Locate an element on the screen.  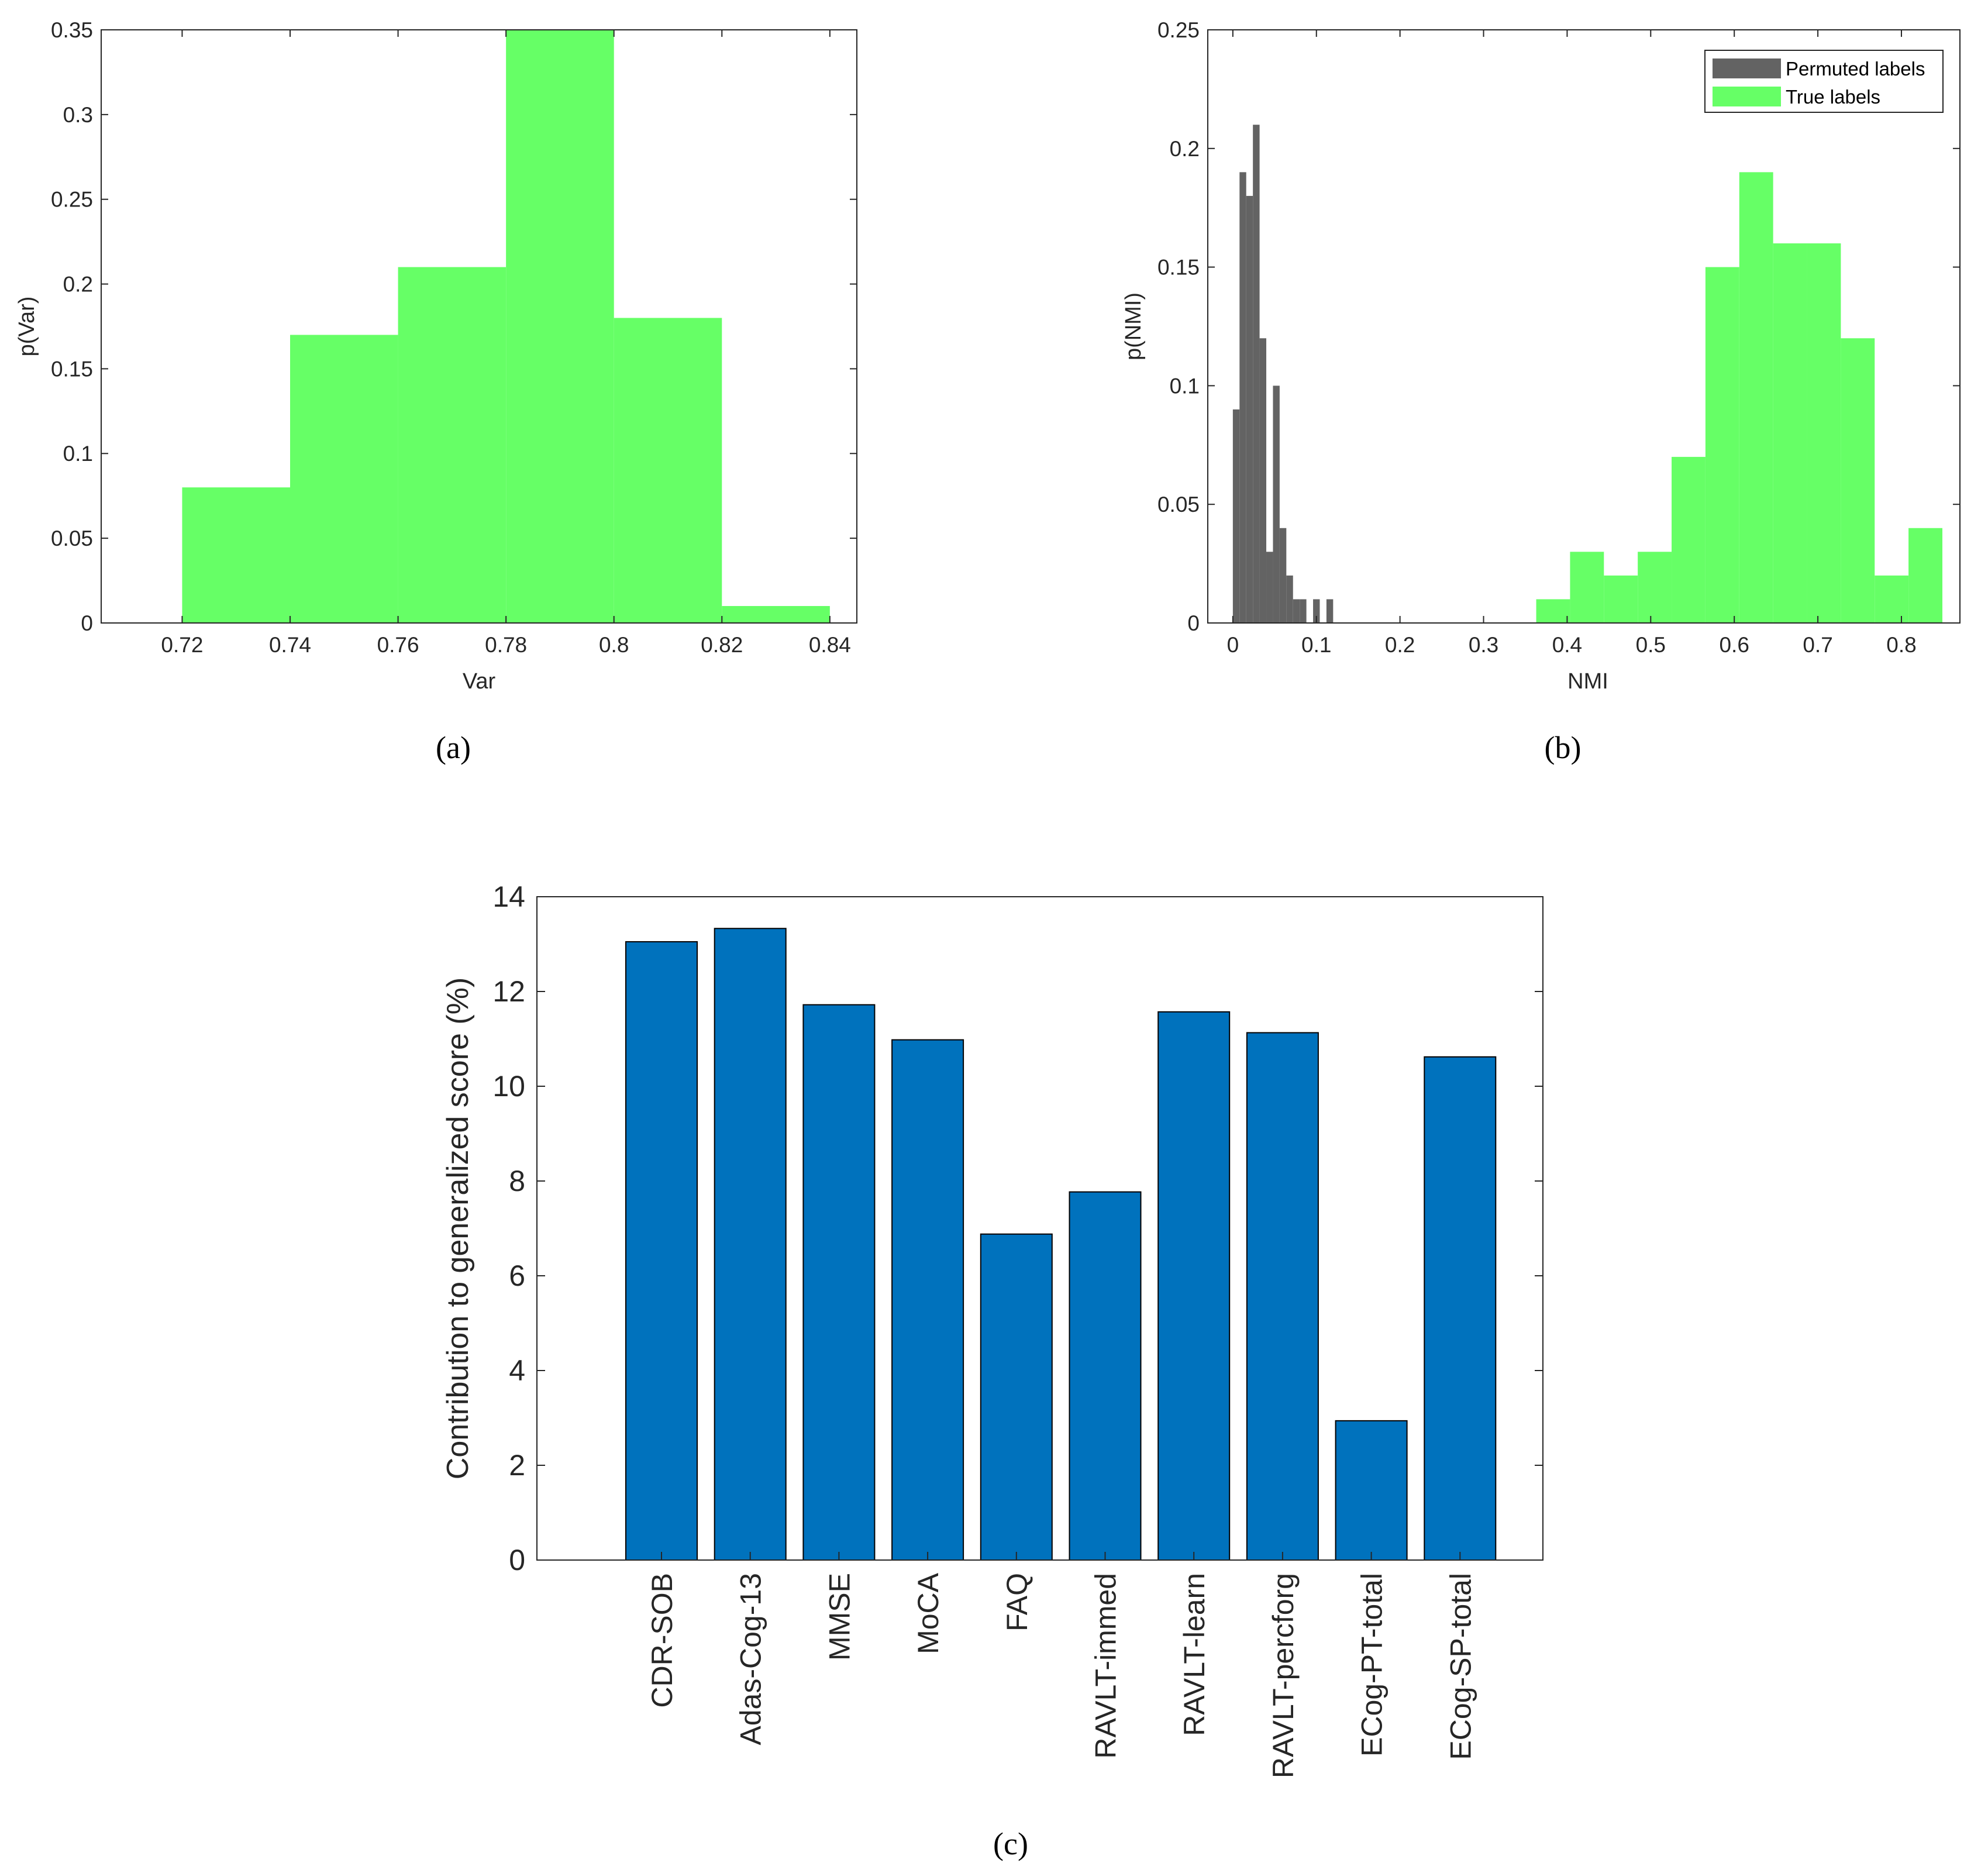
chart-a-xtick-label: 0.82 is located at coordinates (722, 645).